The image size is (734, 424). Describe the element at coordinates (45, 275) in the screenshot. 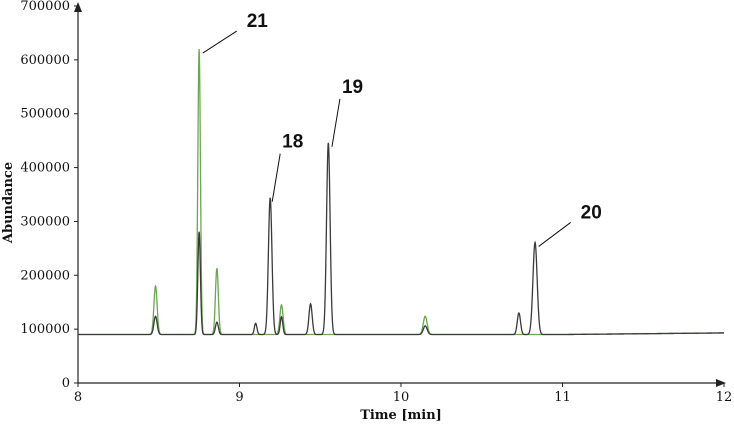

I see `y-tick-label: 200000` at that location.